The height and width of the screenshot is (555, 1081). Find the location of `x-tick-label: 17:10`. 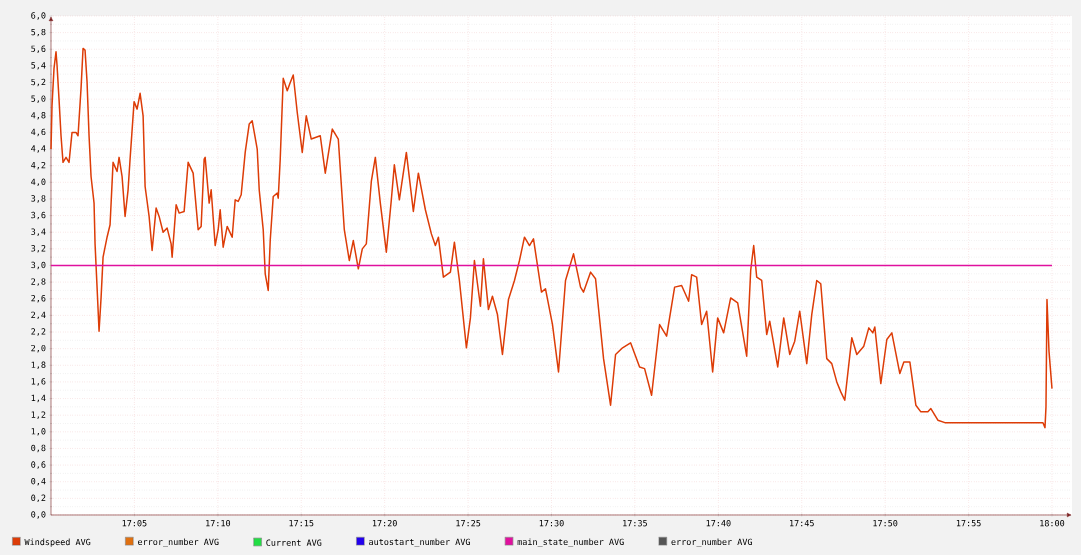

x-tick-label: 17:10 is located at coordinates (218, 523).